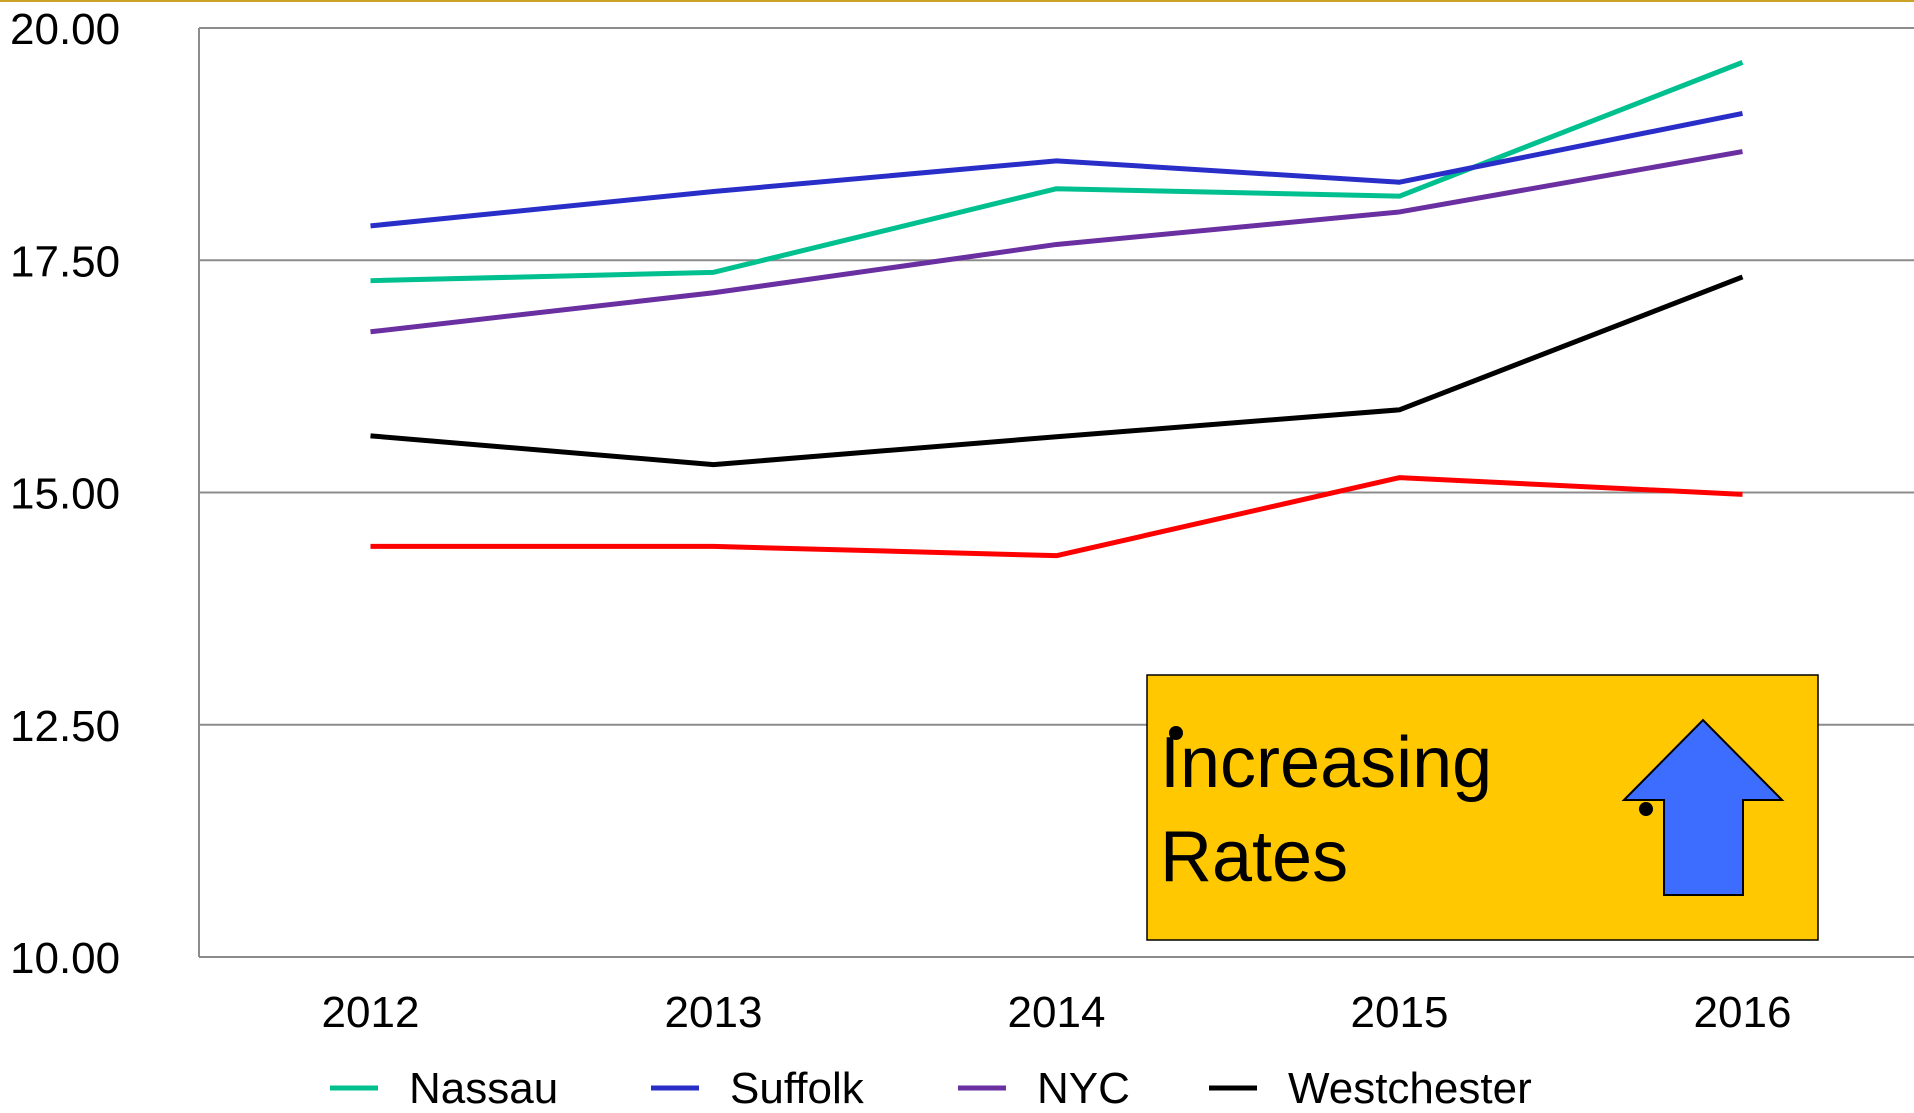  What do you see at coordinates (1083, 1088) in the screenshot?
I see `legend-label: NYC` at bounding box center [1083, 1088].